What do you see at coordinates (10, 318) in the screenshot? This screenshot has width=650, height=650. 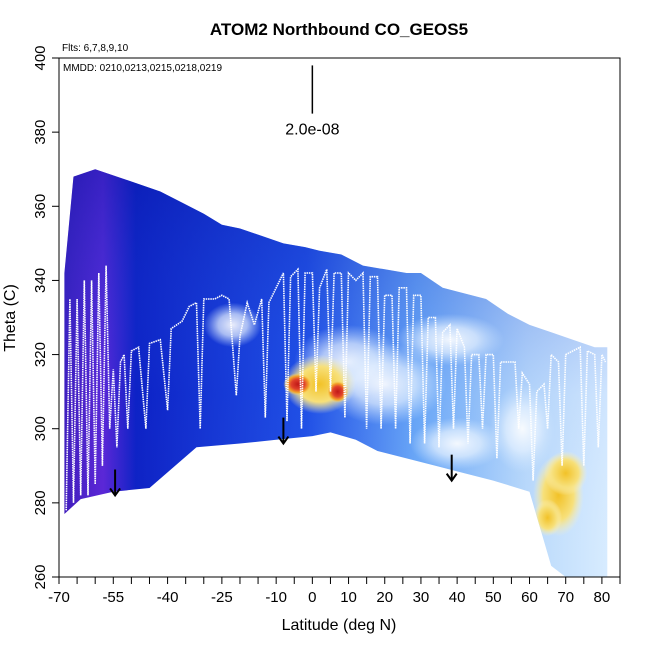 I see `y-axis-label: Theta (C)` at bounding box center [10, 318].